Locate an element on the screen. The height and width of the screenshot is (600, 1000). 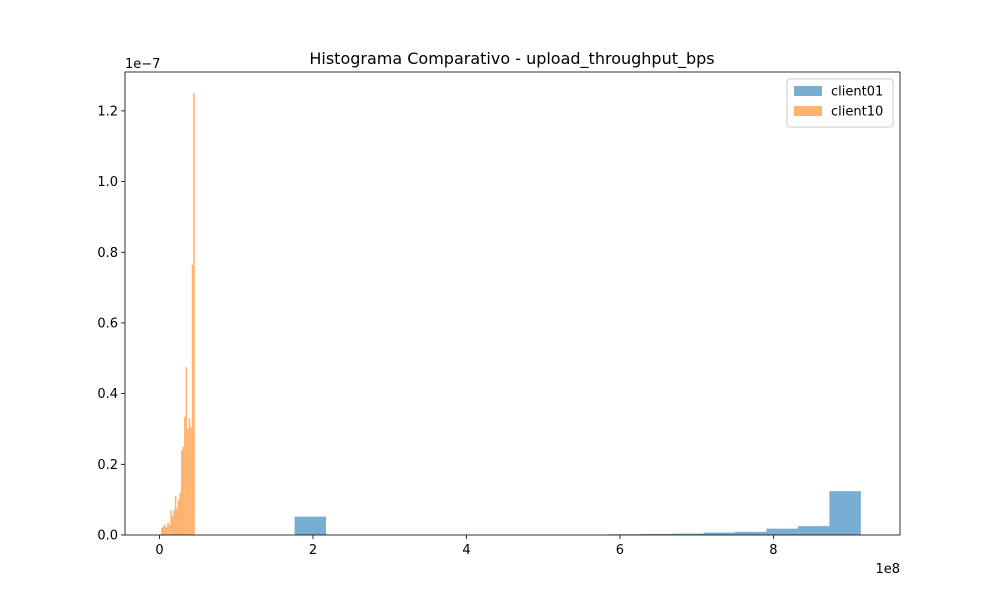
y-tick-label: 1.2 is located at coordinates (107, 111).